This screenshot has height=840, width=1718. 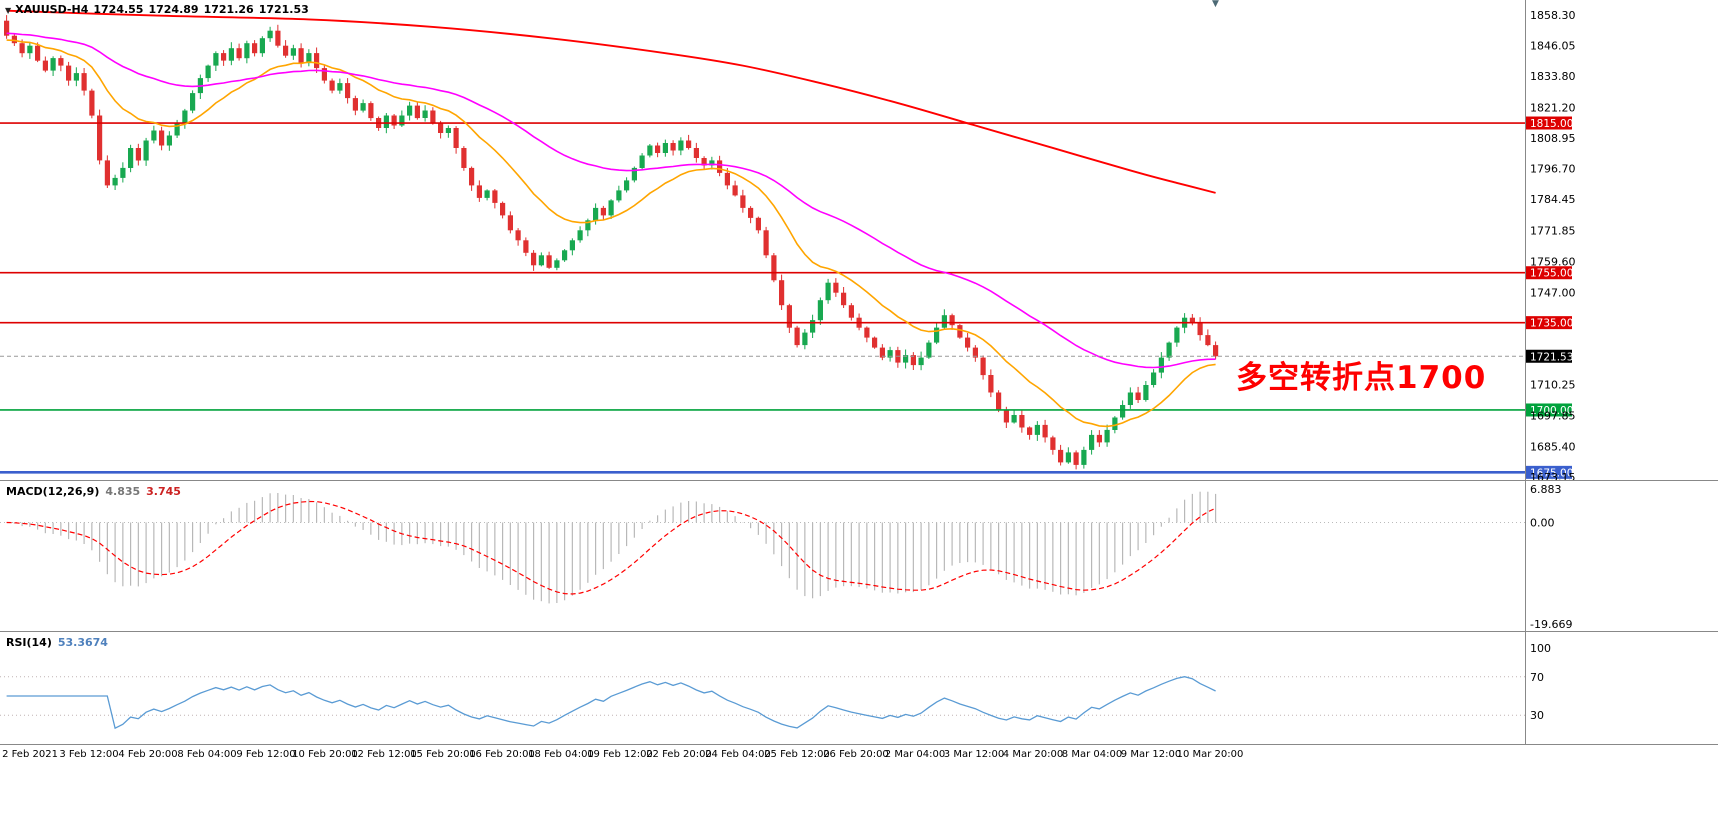 What do you see at coordinates (1546, 489) in the screenshot?
I see `macd-axis-label: 6.883` at bounding box center [1546, 489].